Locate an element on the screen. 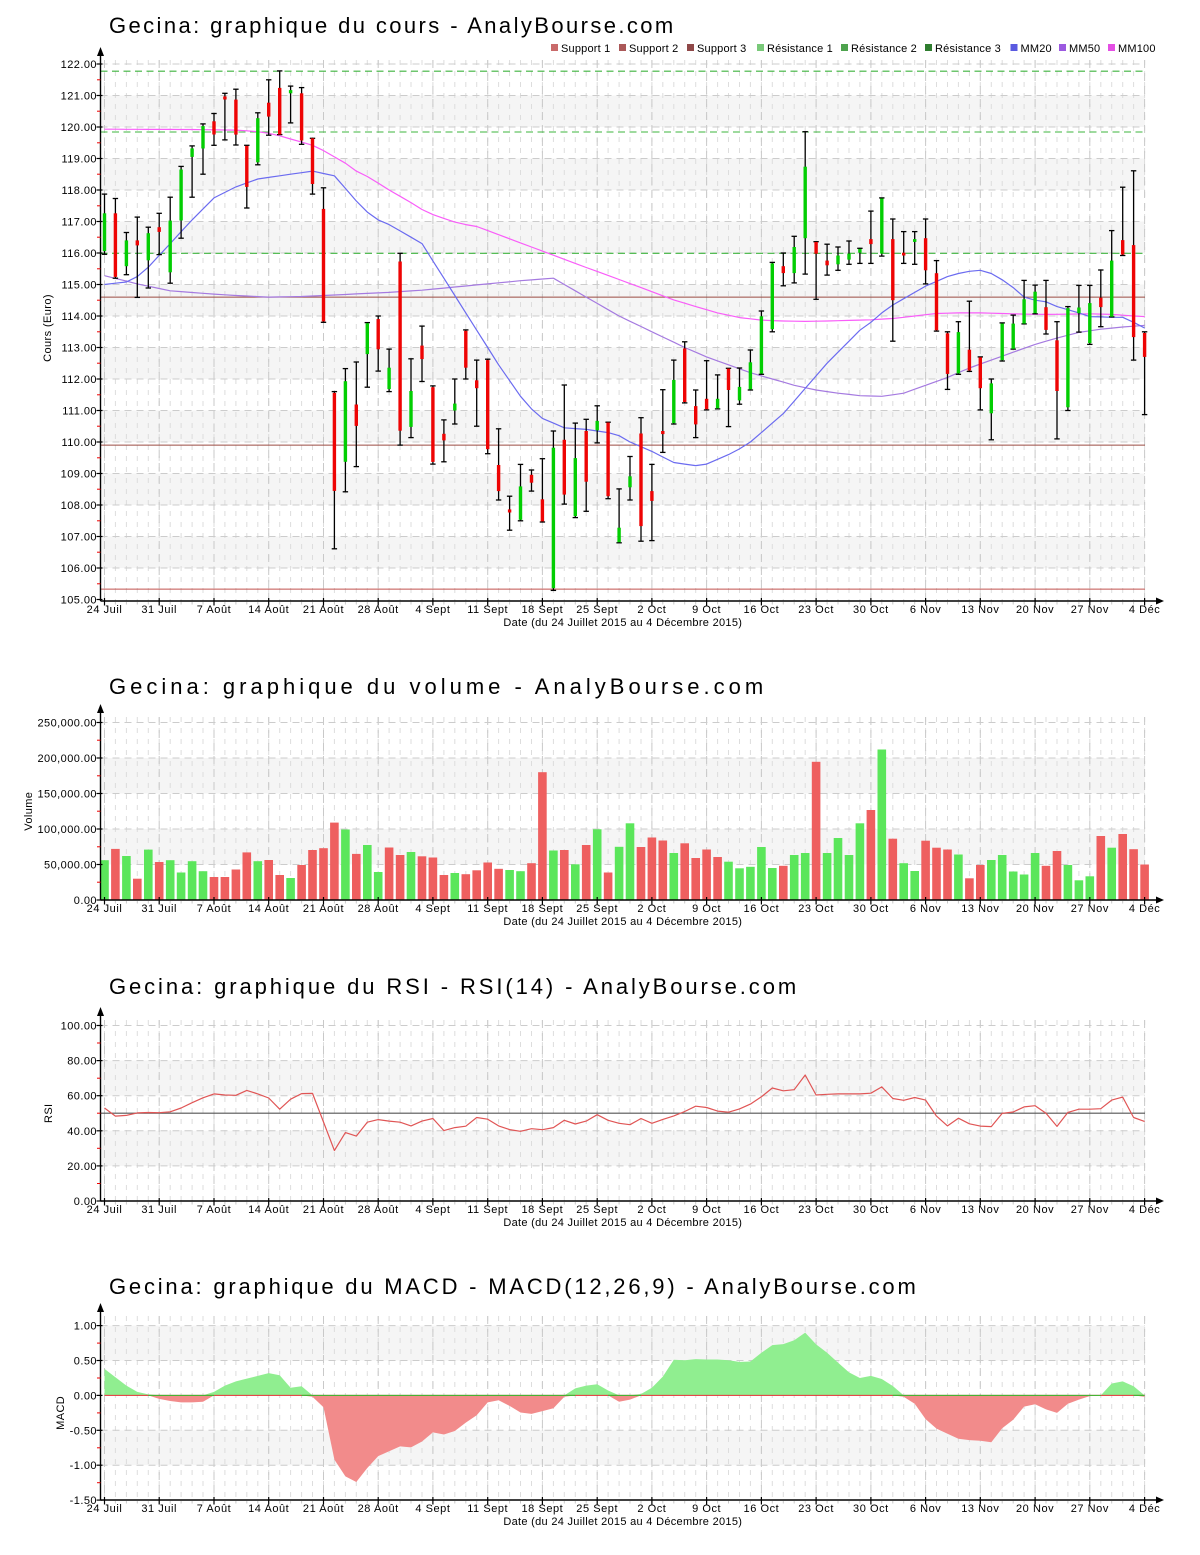 This screenshot has width=1200, height=1555. svg-text: 250,000.00 is located at coordinates (67, 724).